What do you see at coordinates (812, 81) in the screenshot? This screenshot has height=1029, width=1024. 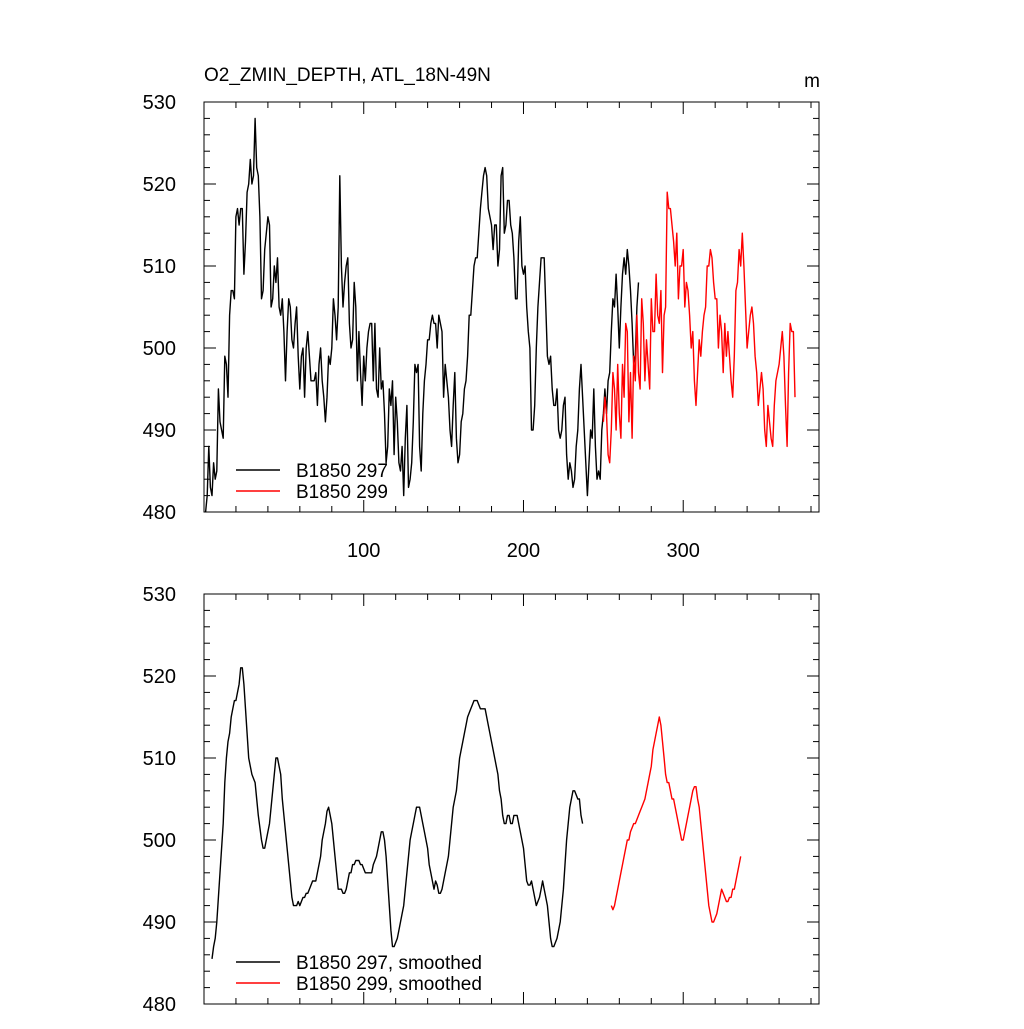 I see `units-label: m` at bounding box center [812, 81].